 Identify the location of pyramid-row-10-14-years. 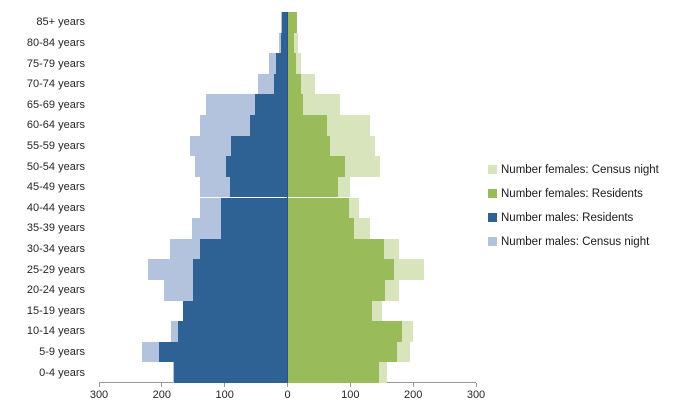
(287, 331).